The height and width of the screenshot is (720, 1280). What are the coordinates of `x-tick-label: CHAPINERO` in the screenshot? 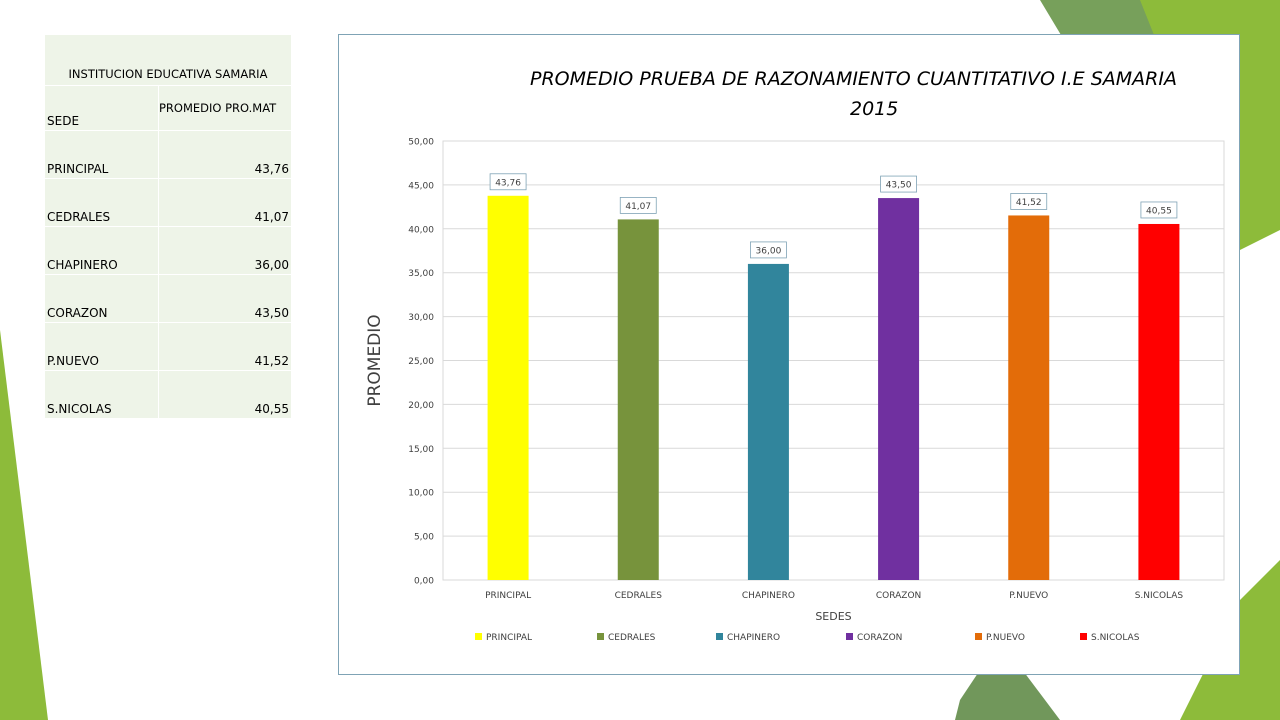 It's located at (768, 596).